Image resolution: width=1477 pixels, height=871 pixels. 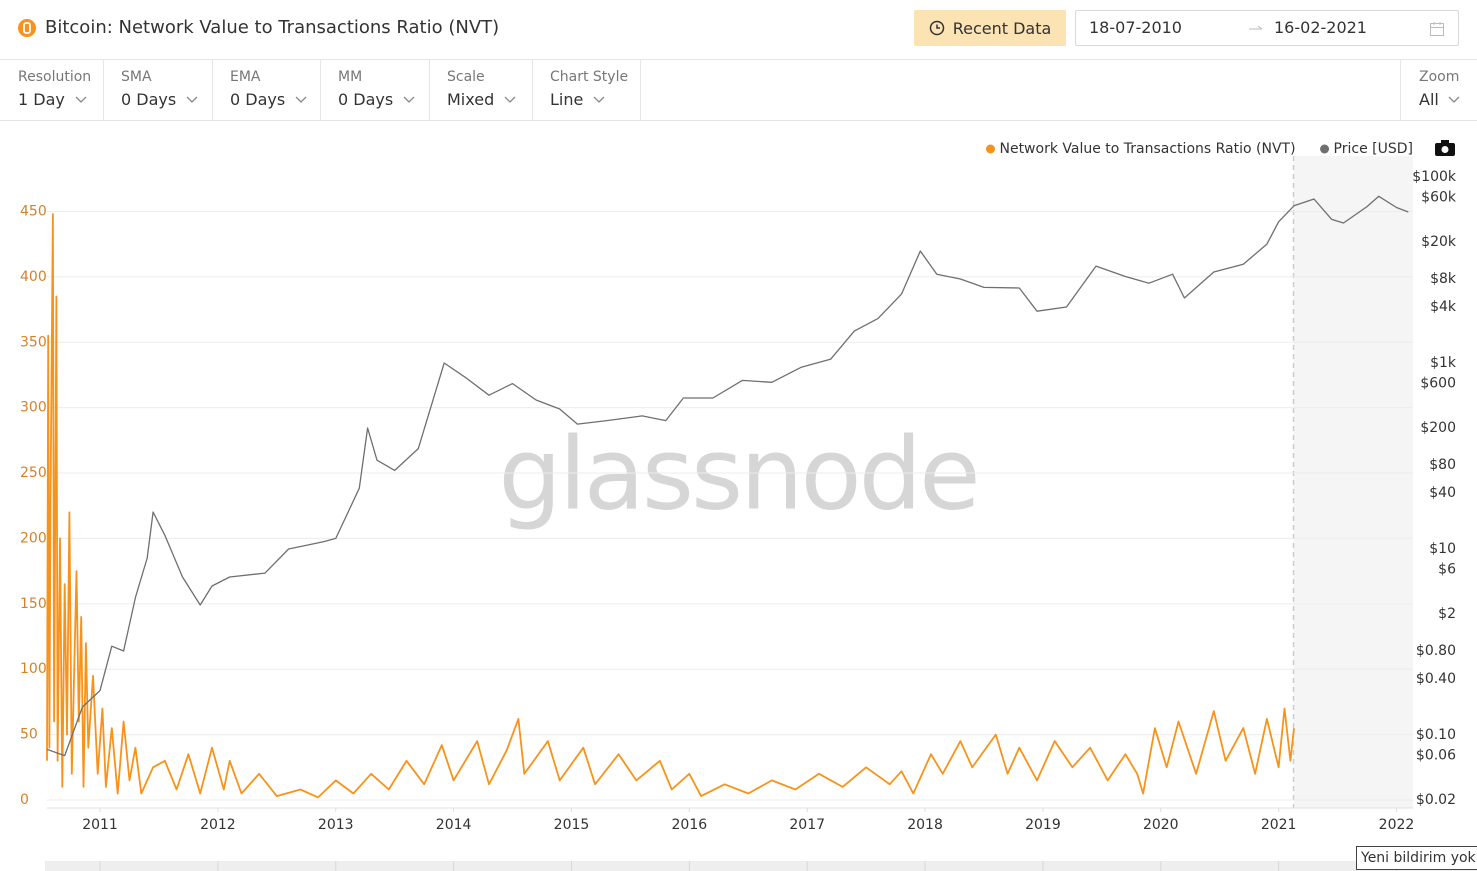 What do you see at coordinates (33, 604) in the screenshot?
I see `y-tick-label: 150` at bounding box center [33, 604].